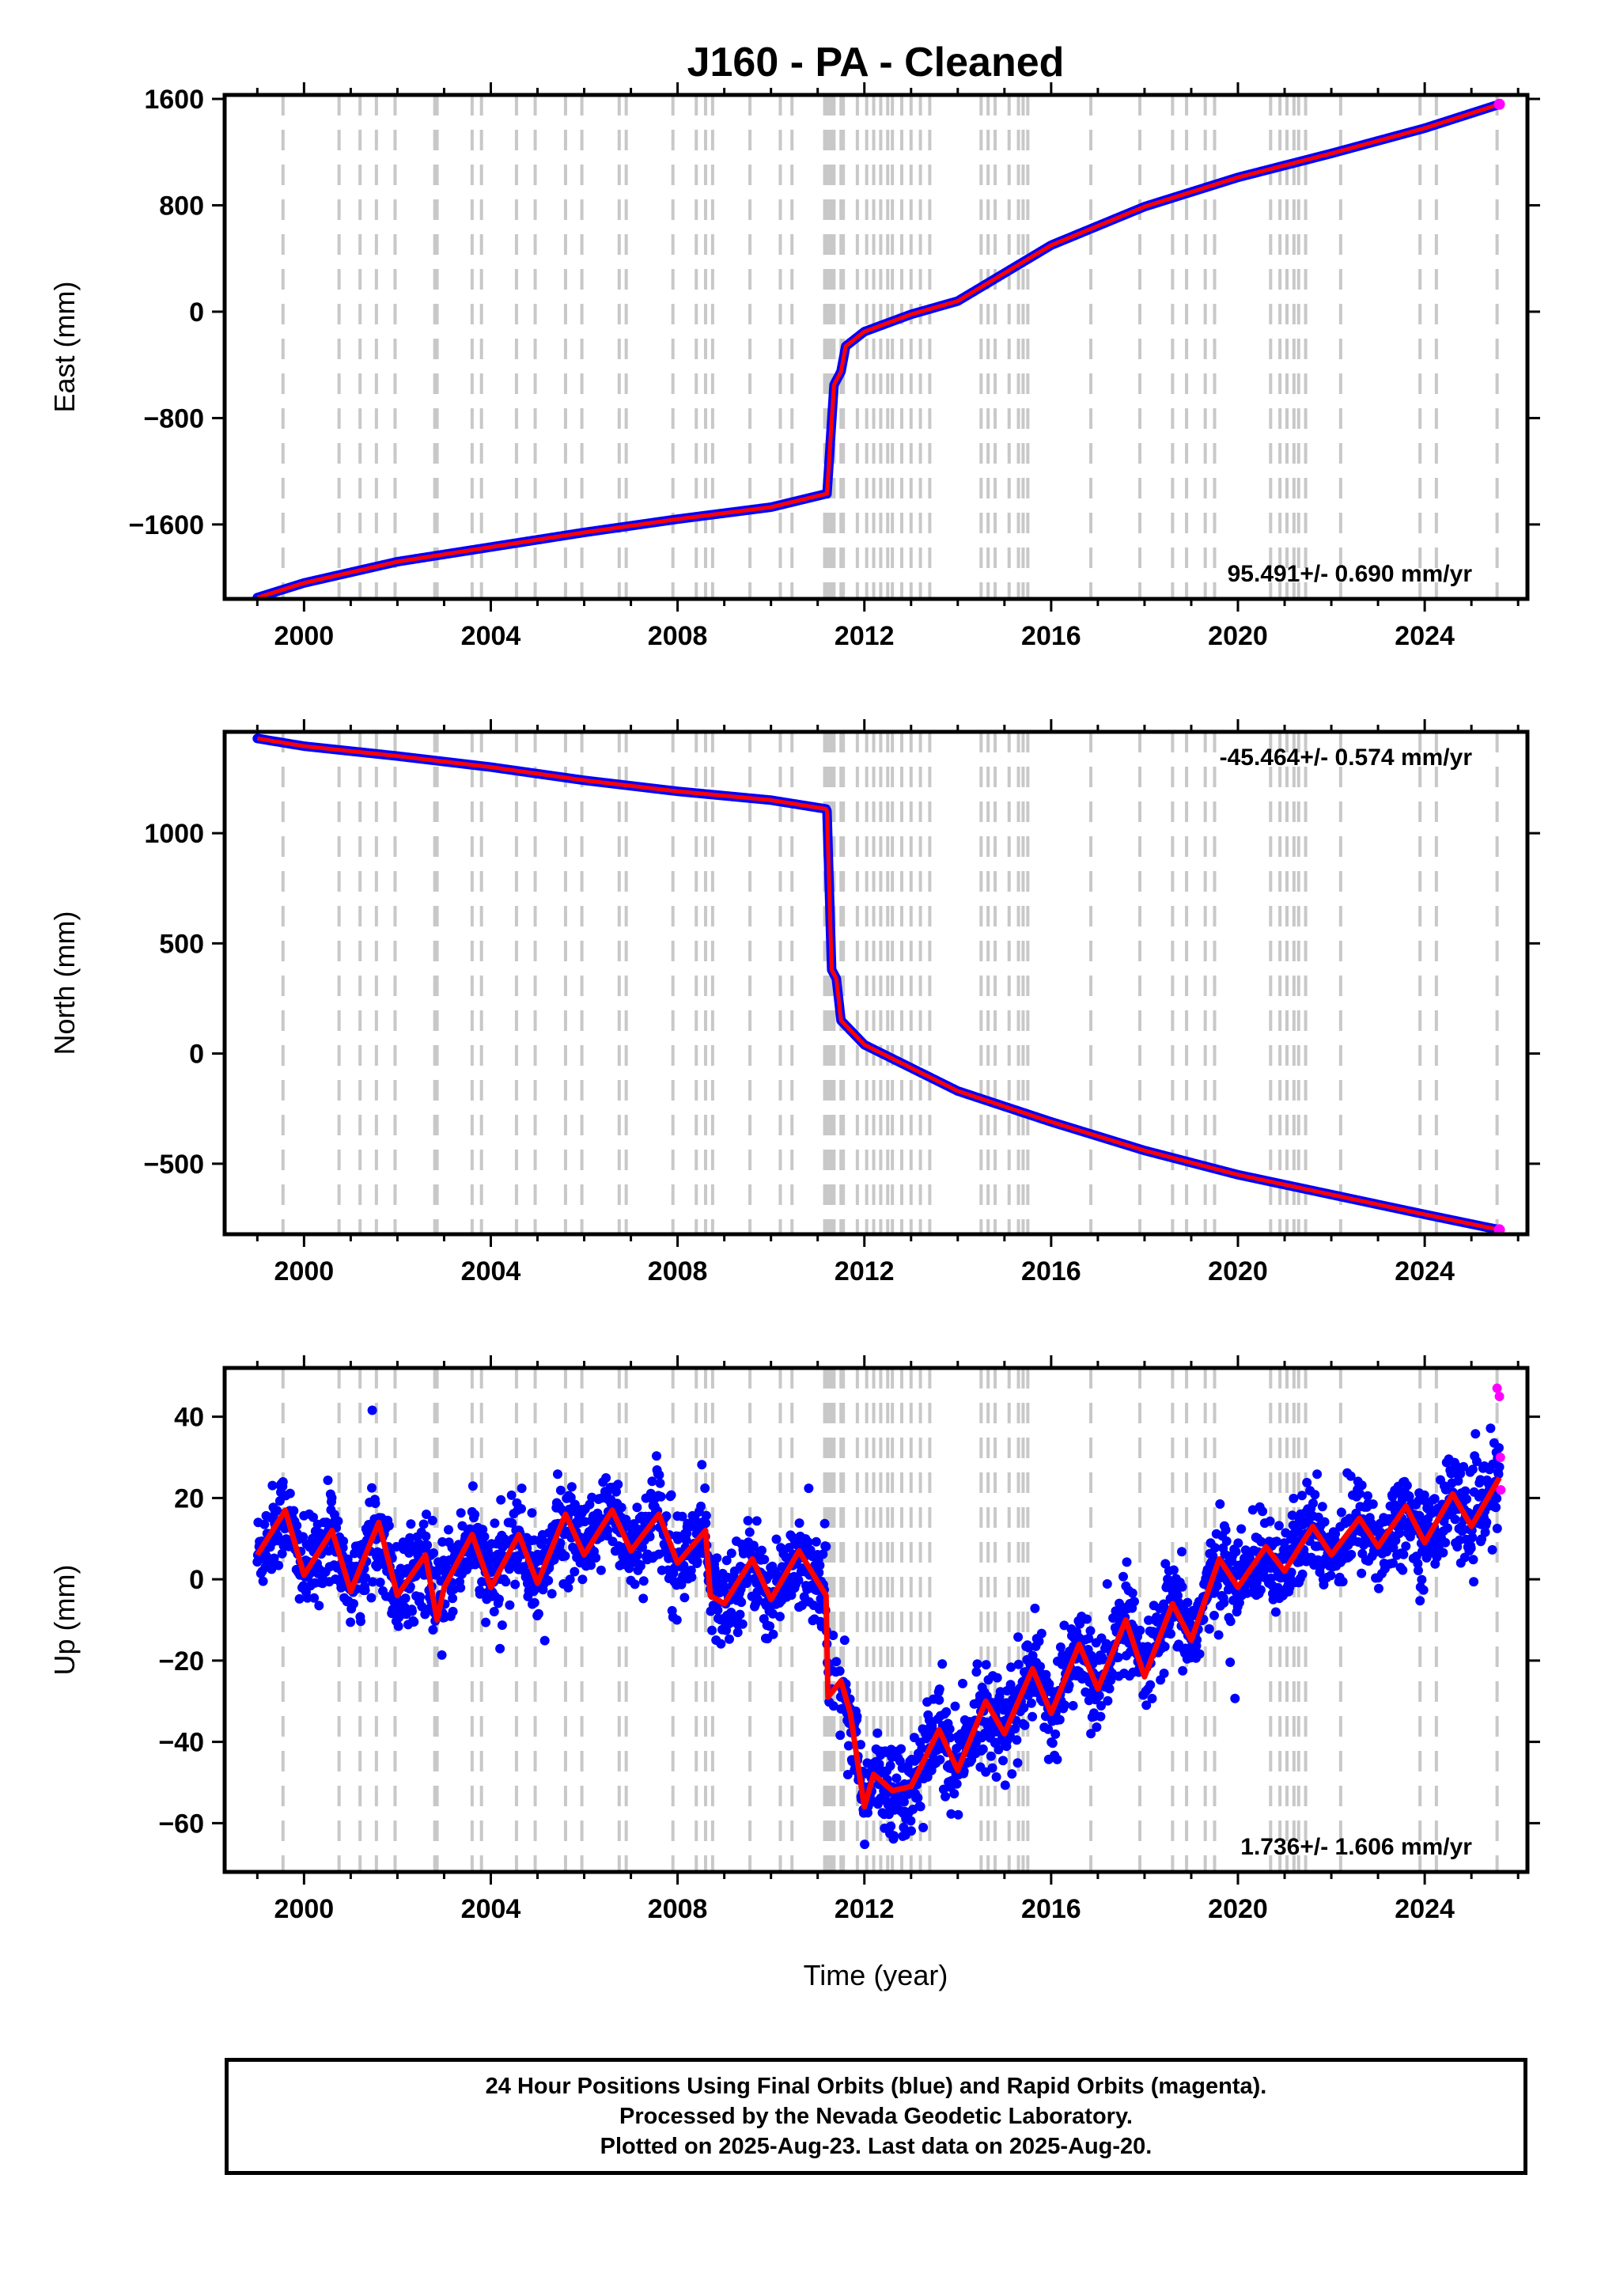 The height and width of the screenshot is (2296, 1601). What do you see at coordinates (1425, 1271) in the screenshot?
I see `x-tick-label: 2024` at bounding box center [1425, 1271].